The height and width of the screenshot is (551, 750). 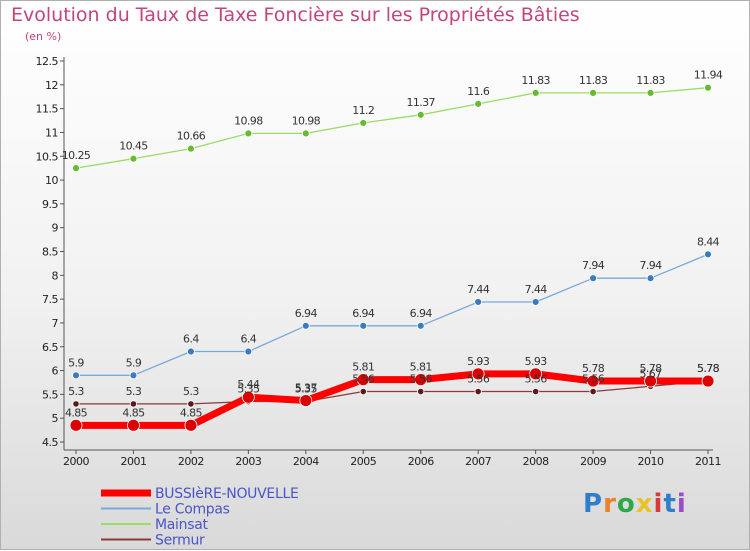 What do you see at coordinates (478, 91) in the screenshot?
I see `data-label: 11.6` at bounding box center [478, 91].